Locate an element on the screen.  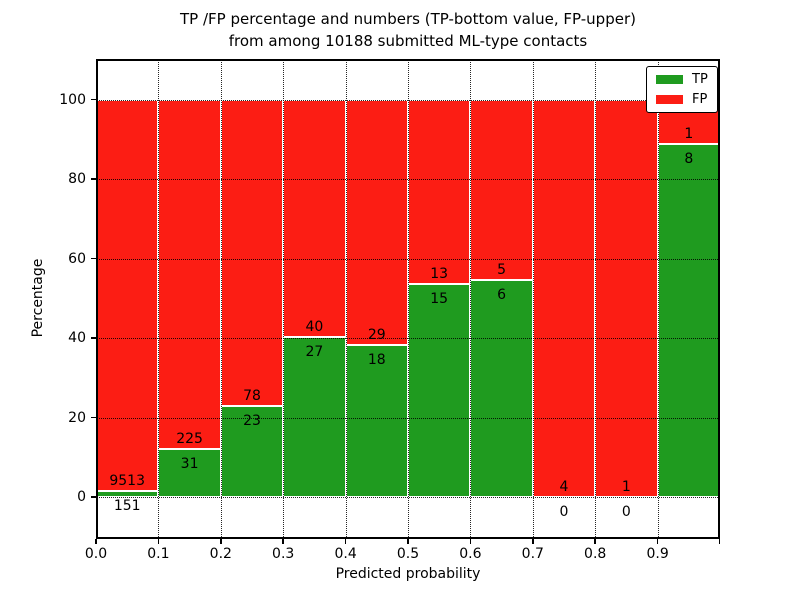
fp-count-label: 29 is located at coordinates (376, 334).